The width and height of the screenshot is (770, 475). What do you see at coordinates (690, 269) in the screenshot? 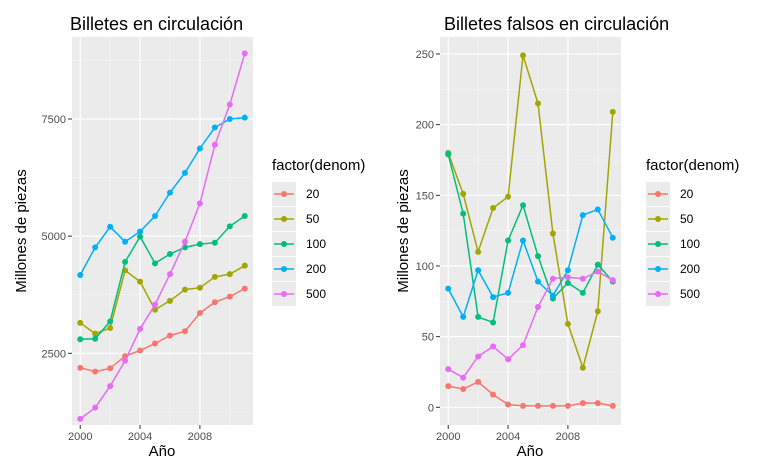
I see `legend-label-200: 200` at bounding box center [690, 269].